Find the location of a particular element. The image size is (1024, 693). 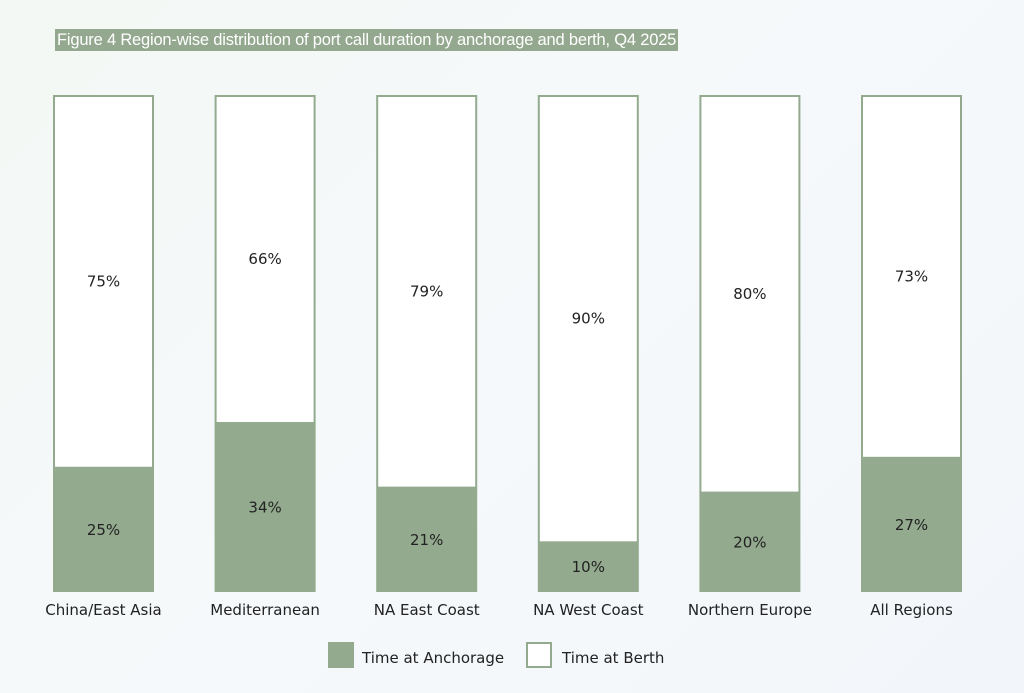

data-label-anchorage: 34% is located at coordinates (264, 508).